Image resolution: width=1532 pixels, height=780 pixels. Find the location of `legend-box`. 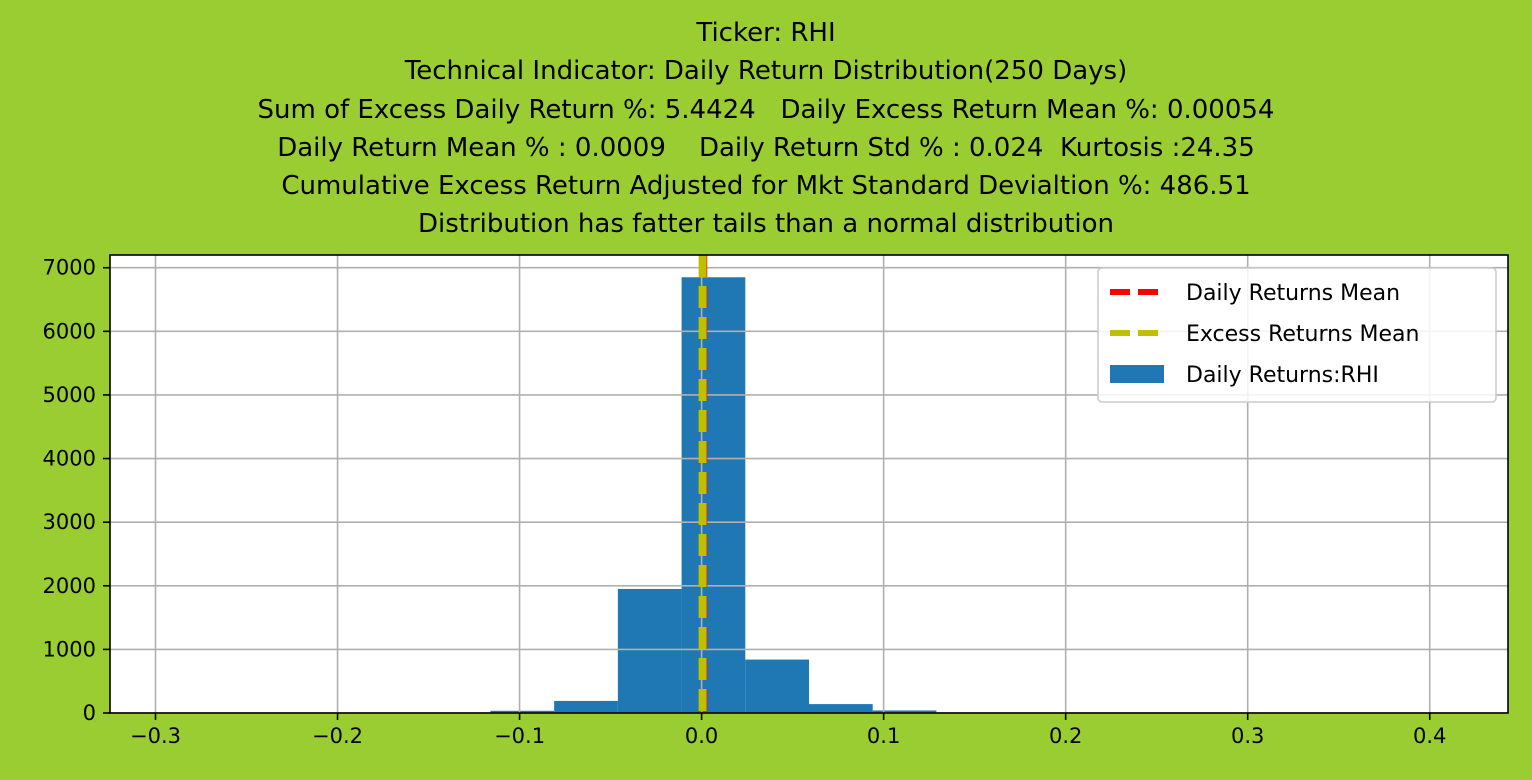

legend-box is located at coordinates (1297, 335).